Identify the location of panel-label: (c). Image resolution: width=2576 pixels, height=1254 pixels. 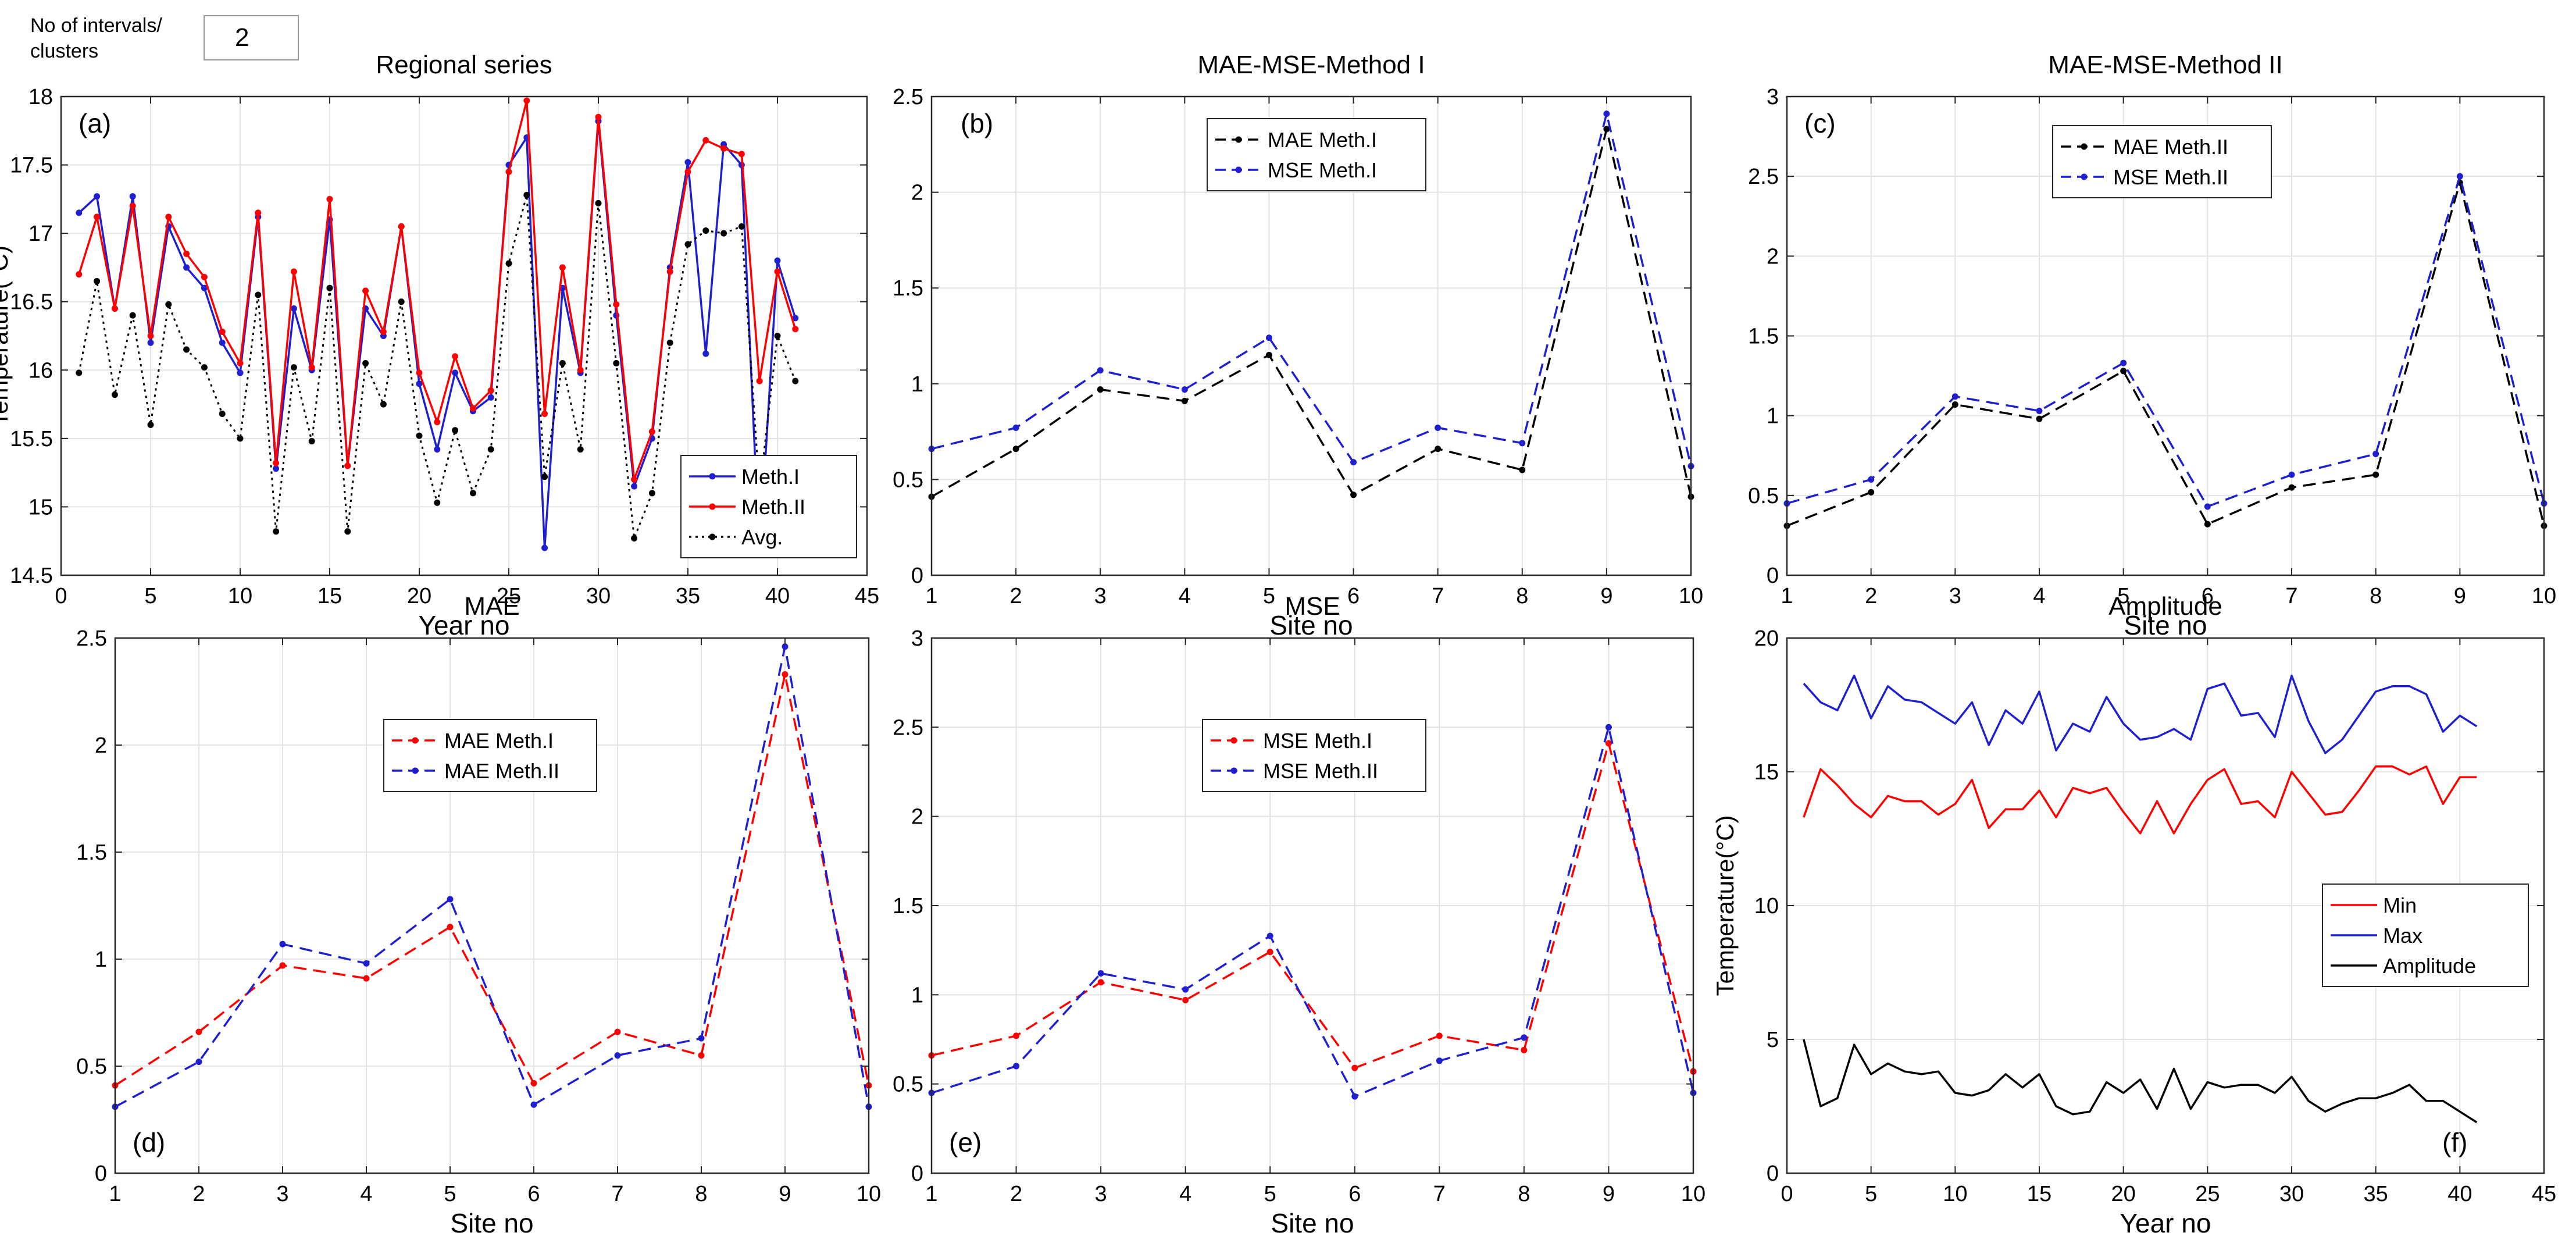
(1820, 123).